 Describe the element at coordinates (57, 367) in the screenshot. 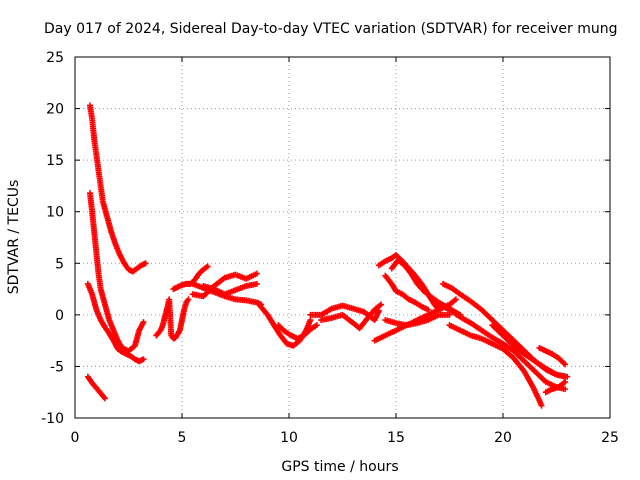

I see `y-tick-label: -5` at that location.